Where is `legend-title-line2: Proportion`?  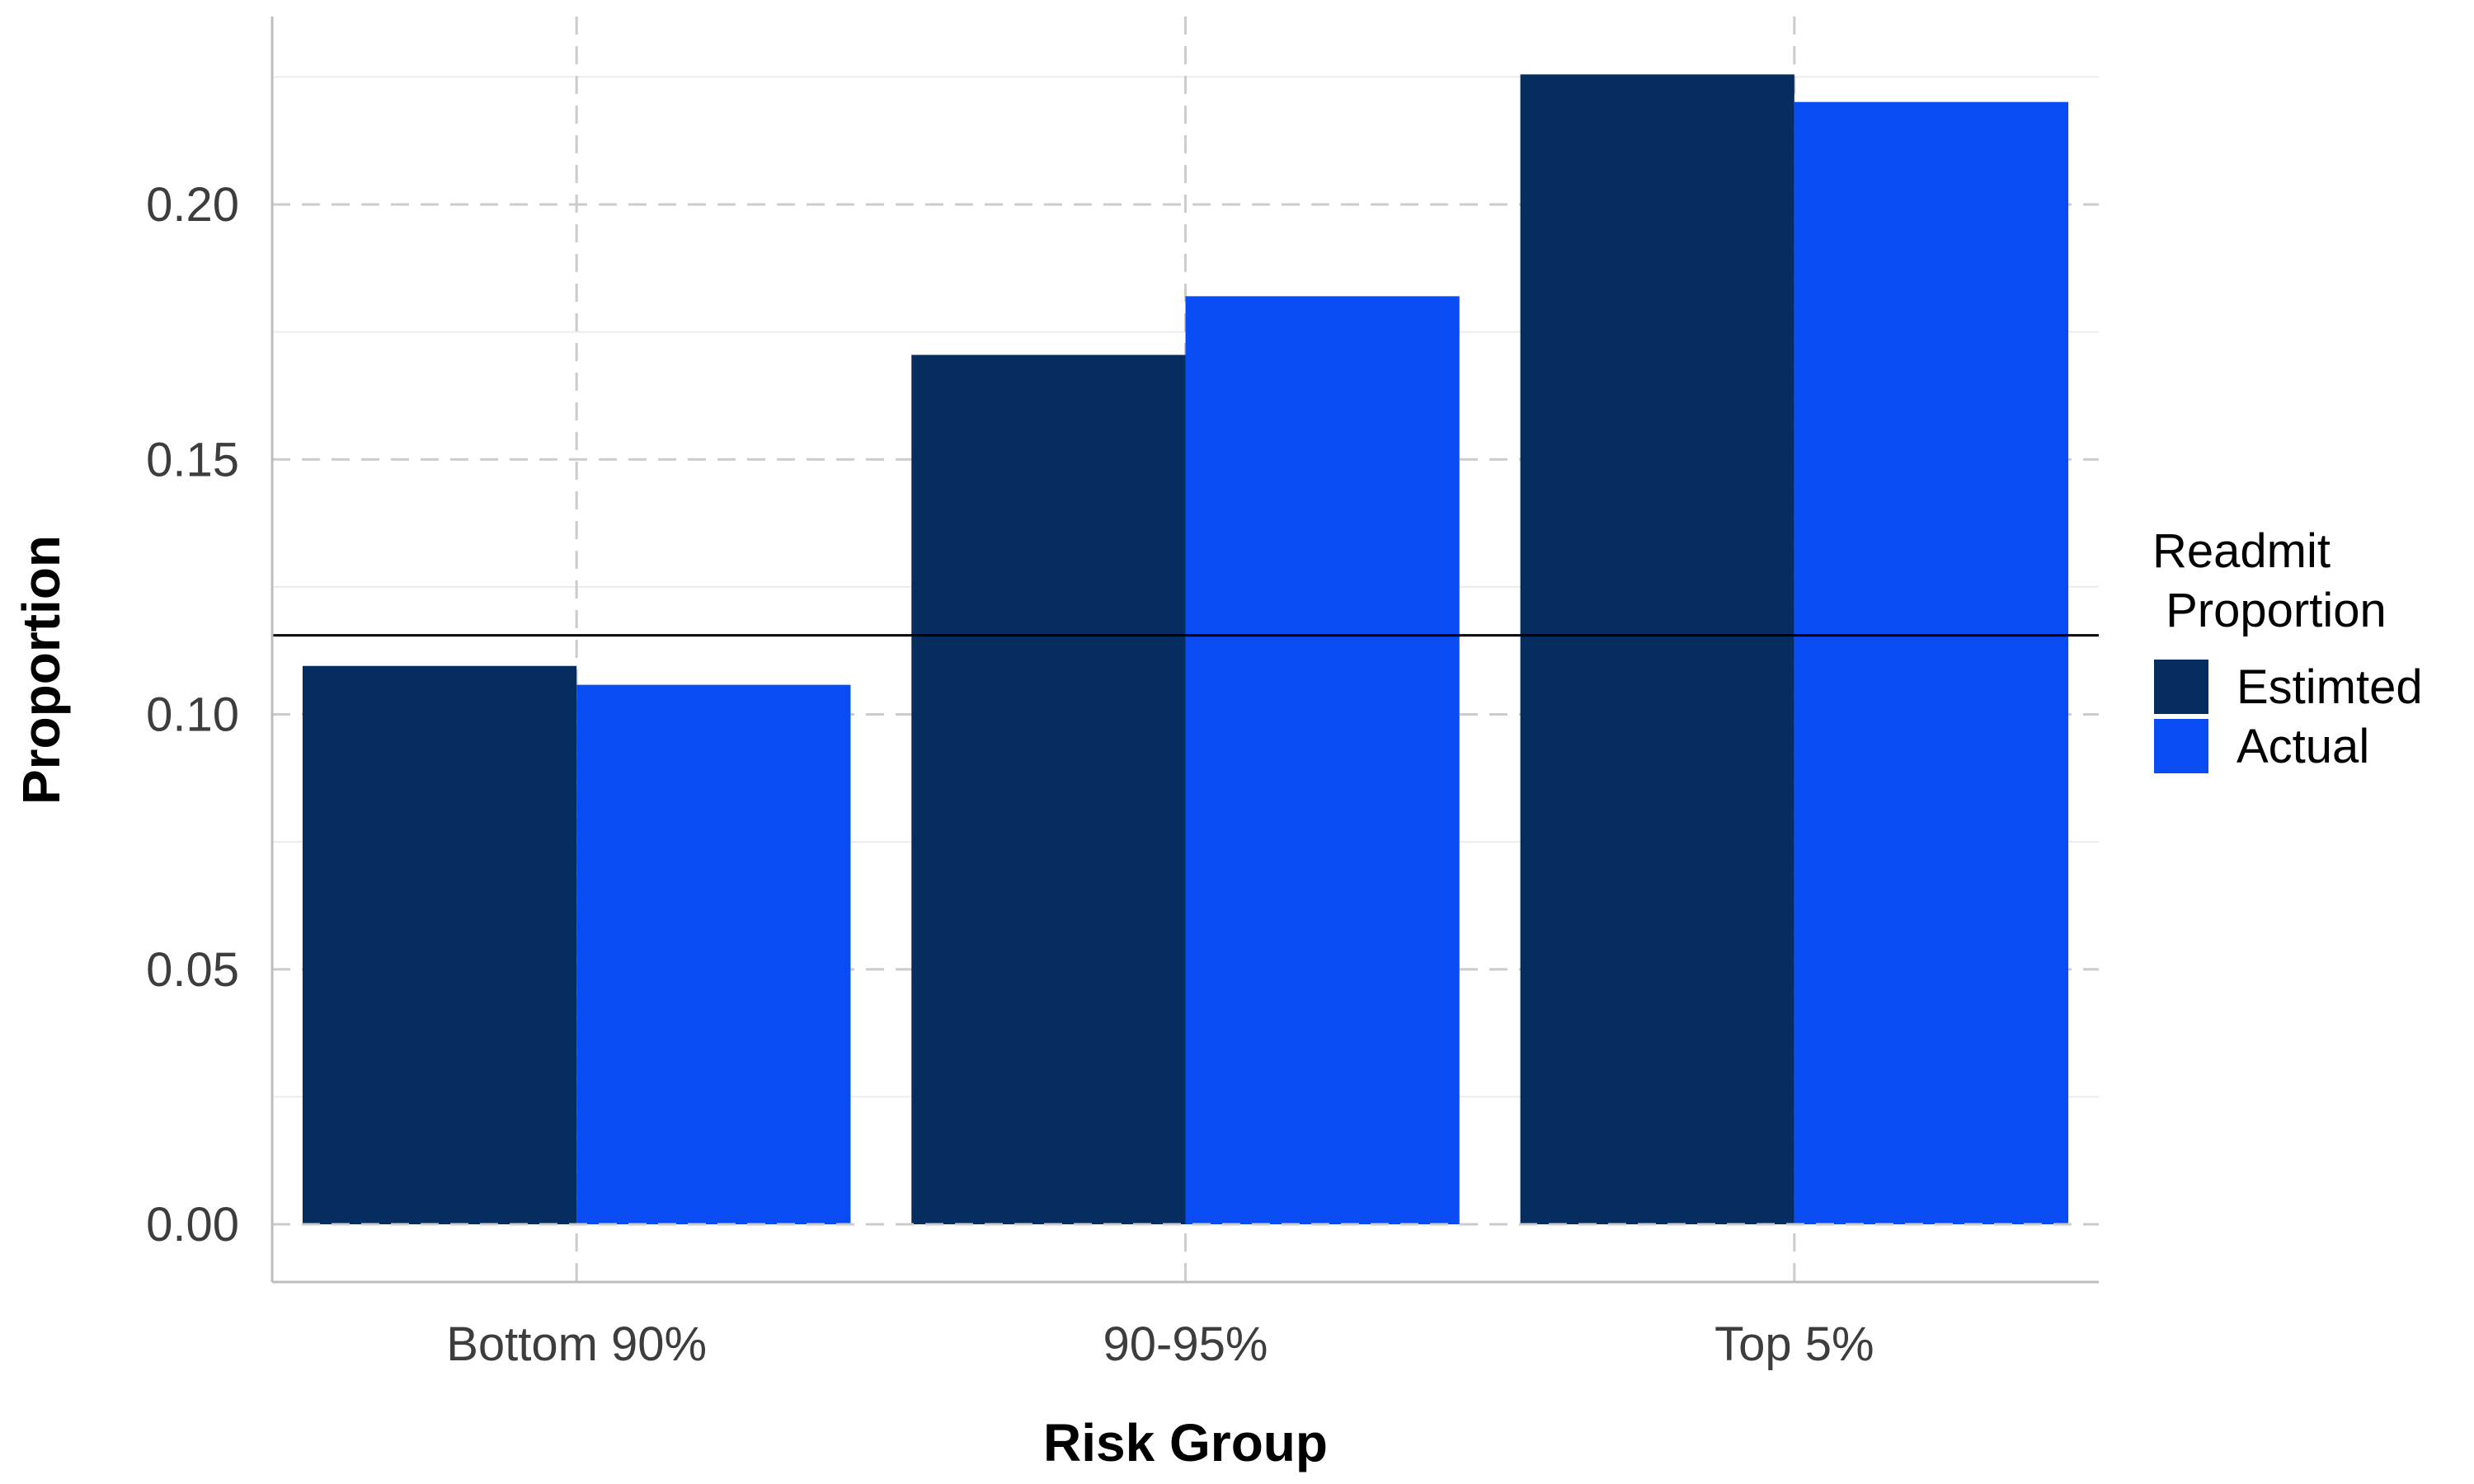
legend-title-line2: Proportion is located at coordinates (2269, 610).